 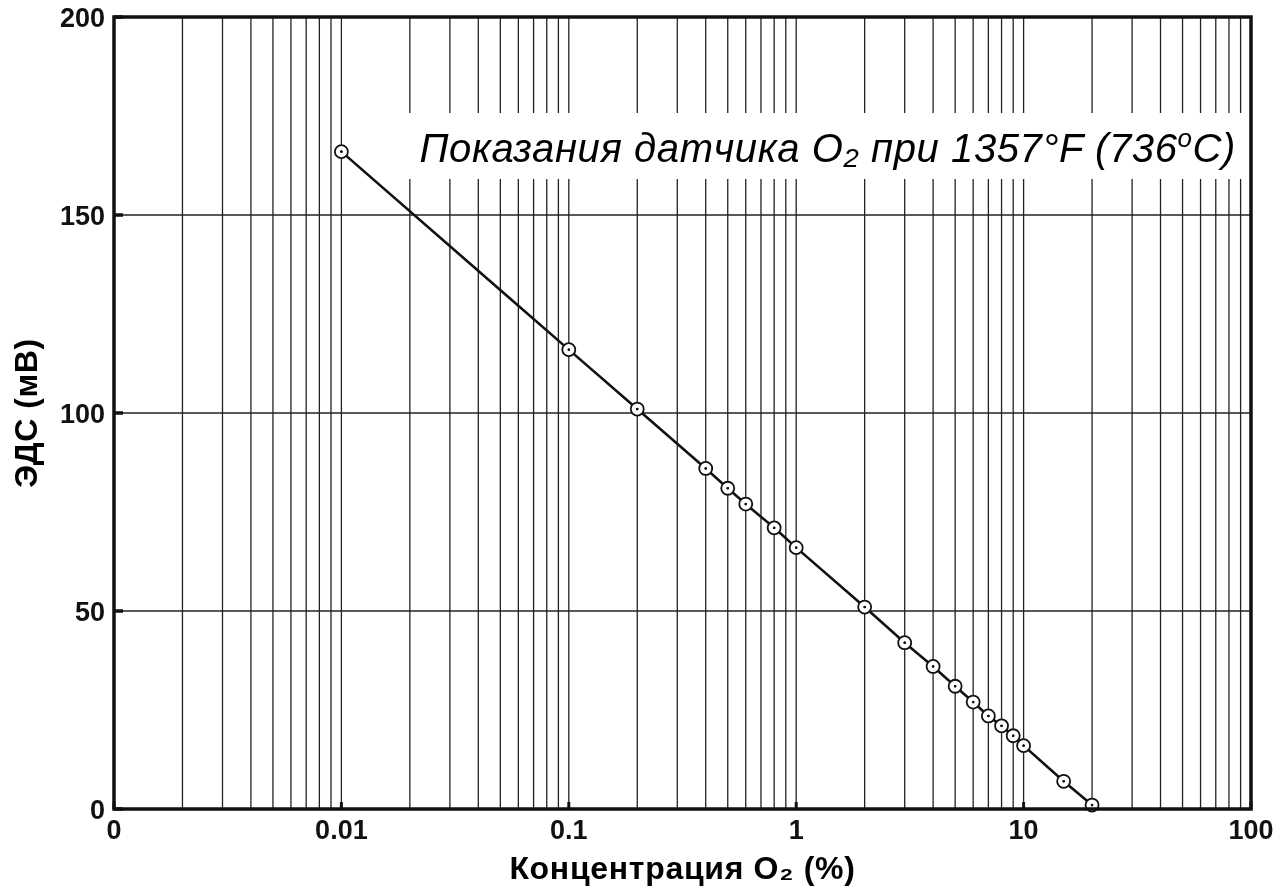 What do you see at coordinates (827, 146) in the screenshot?
I see `text: Показания датчика O₂ при 1357°F (736$^{o}$C)` at bounding box center [827, 146].